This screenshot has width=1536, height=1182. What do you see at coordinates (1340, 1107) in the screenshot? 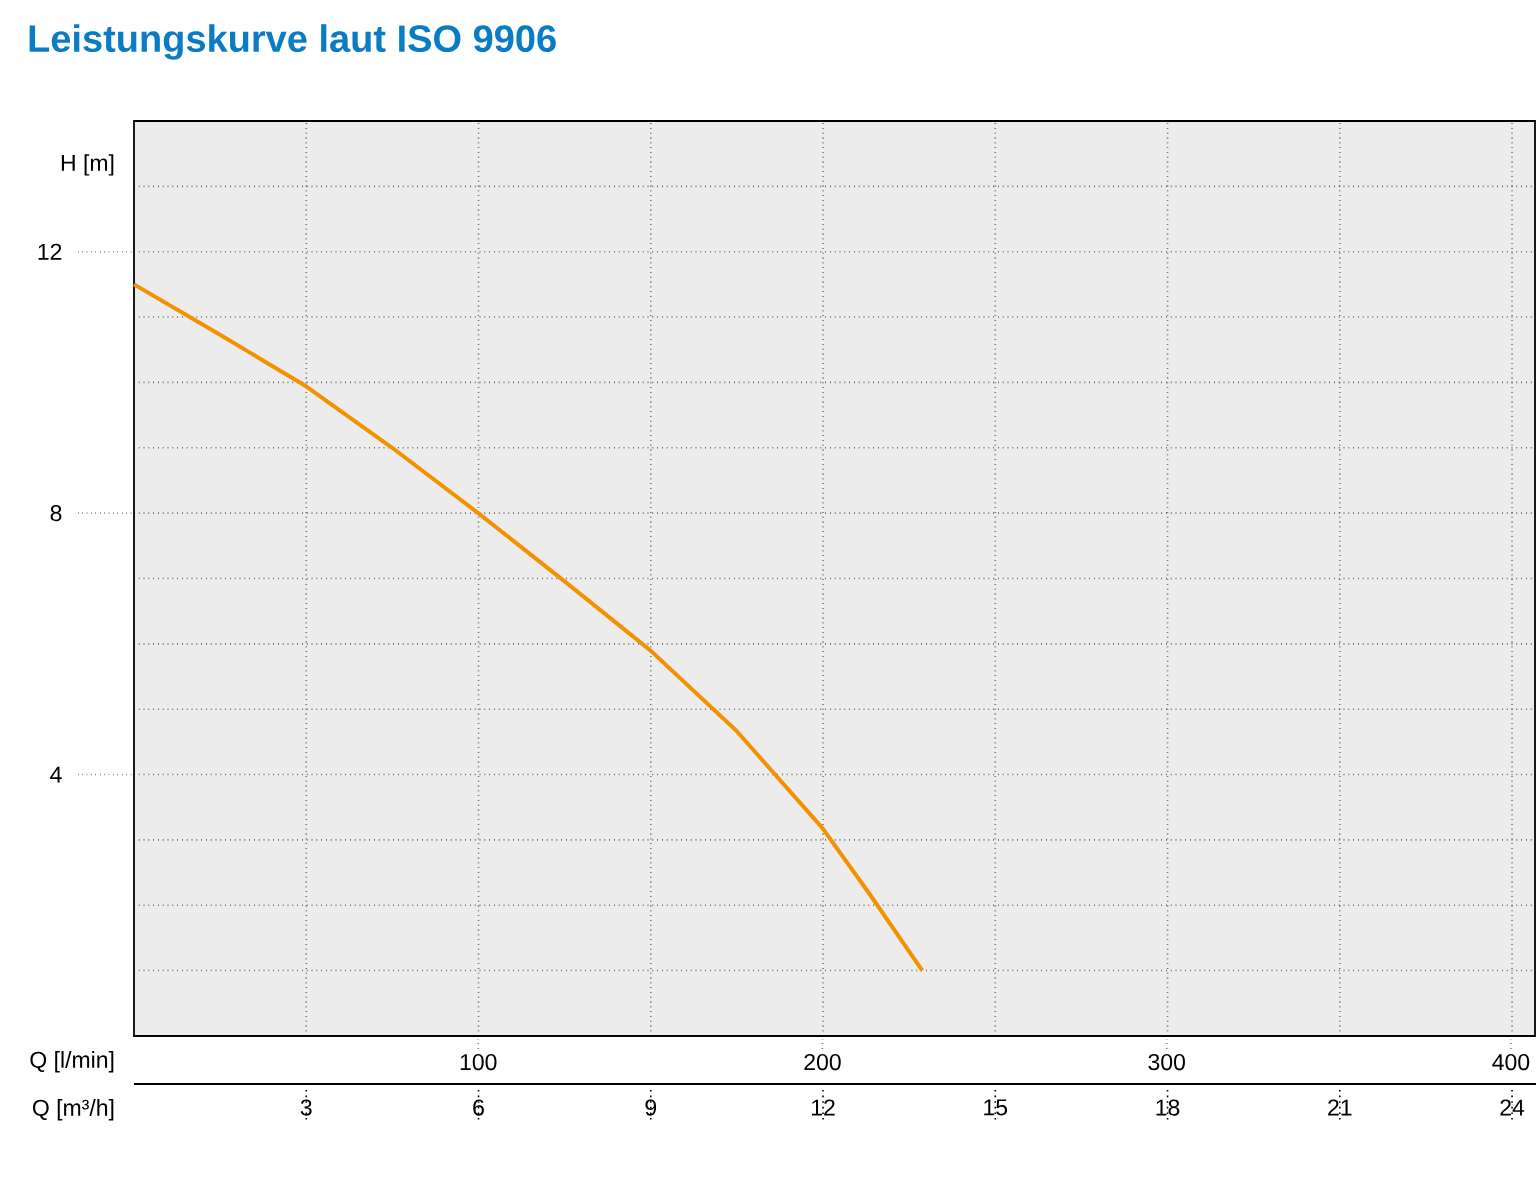
I see `x2-tick-label: 21` at bounding box center [1340, 1107].